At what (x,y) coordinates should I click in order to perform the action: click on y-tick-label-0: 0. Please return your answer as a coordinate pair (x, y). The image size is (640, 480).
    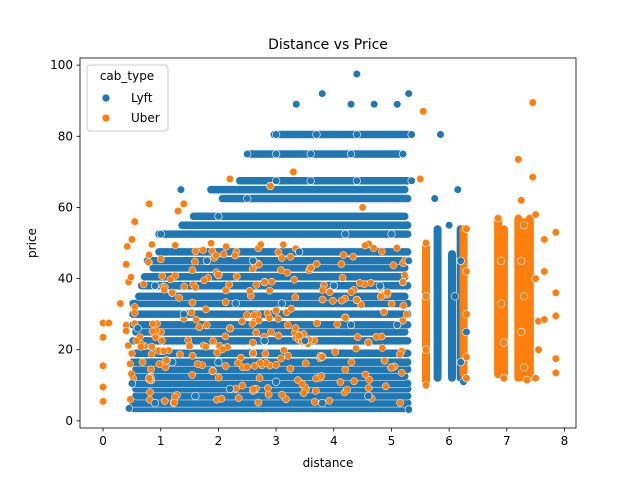
    Looking at the image, I should click on (69, 421).